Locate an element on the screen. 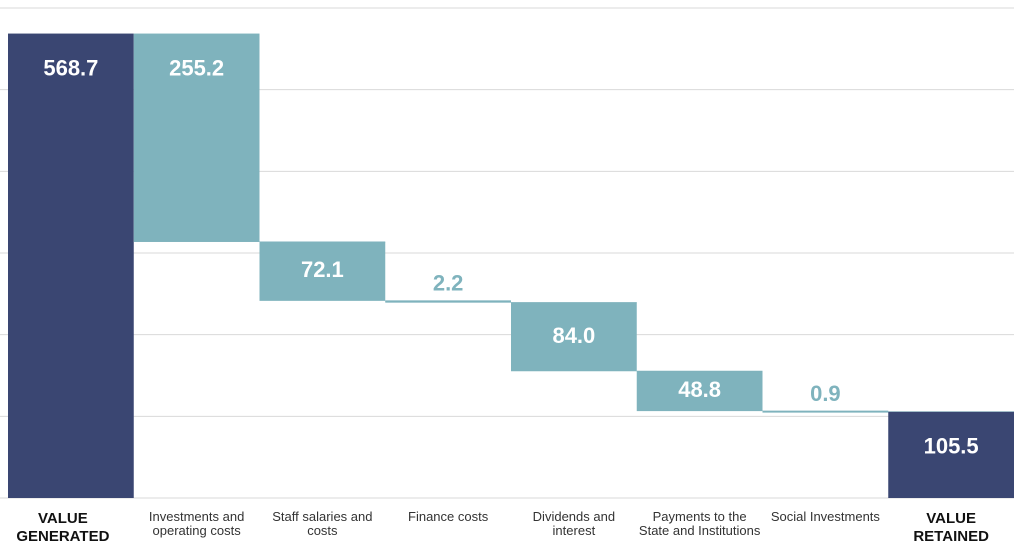 The height and width of the screenshot is (558, 1014). x-tick-label: VALUE GENERATED is located at coordinates (63, 527).